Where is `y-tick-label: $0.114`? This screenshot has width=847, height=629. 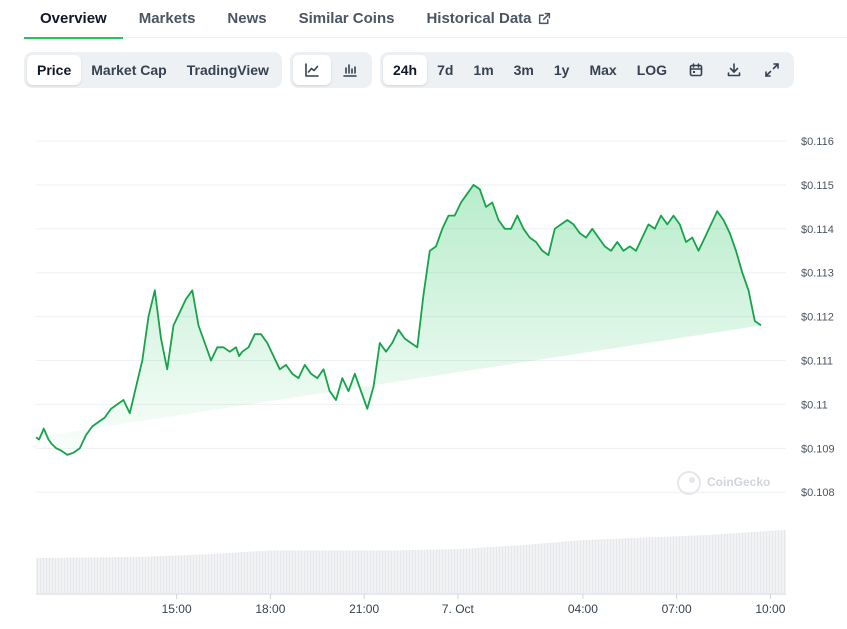 y-tick-label: $0.114 is located at coordinates (817, 230).